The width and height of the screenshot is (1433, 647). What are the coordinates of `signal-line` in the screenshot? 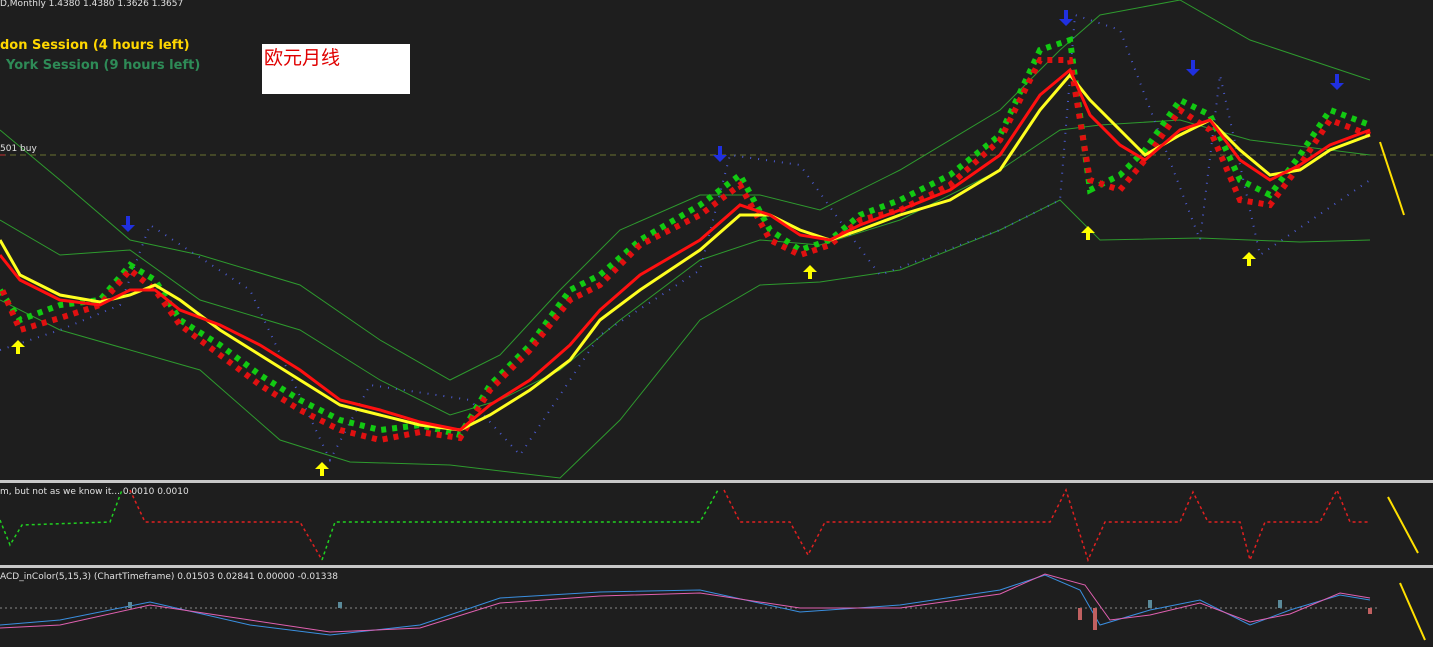 It's located at (685, 603).